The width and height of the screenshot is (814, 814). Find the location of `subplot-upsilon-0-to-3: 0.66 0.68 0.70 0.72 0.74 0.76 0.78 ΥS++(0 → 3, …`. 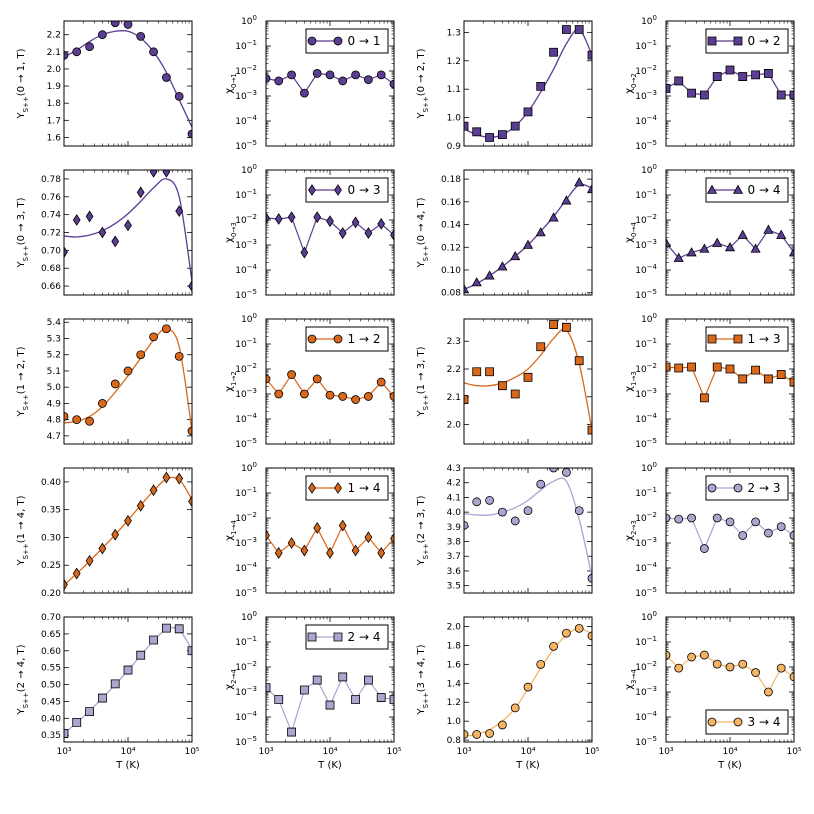

subplot-upsilon-0-to-3: 0.66 0.68 0.70 0.72 0.74 0.76 0.78 ΥS++(0 → 3, … is located at coordinates (104, 232).